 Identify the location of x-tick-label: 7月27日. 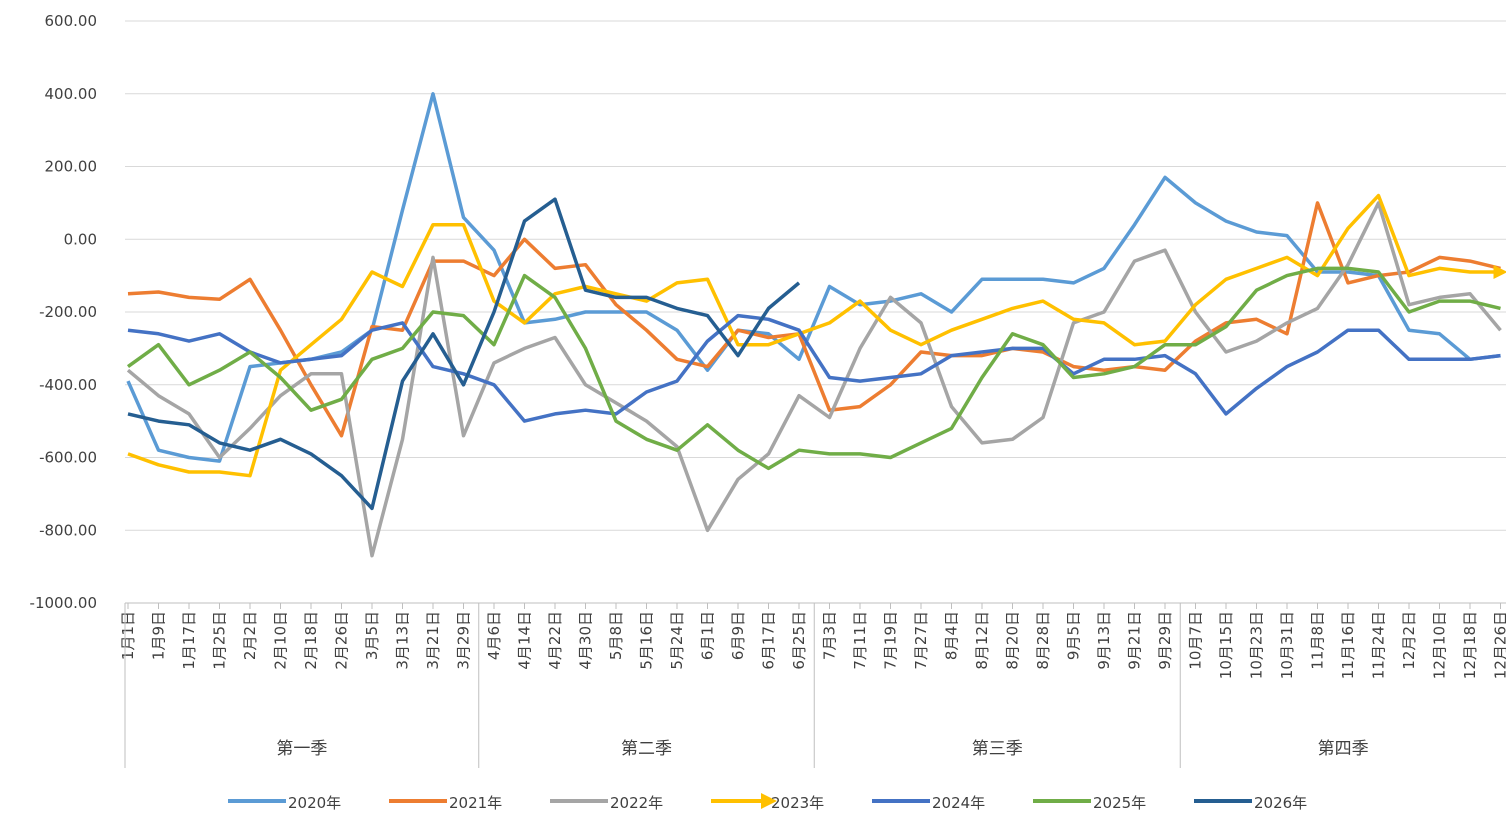
(921, 640).